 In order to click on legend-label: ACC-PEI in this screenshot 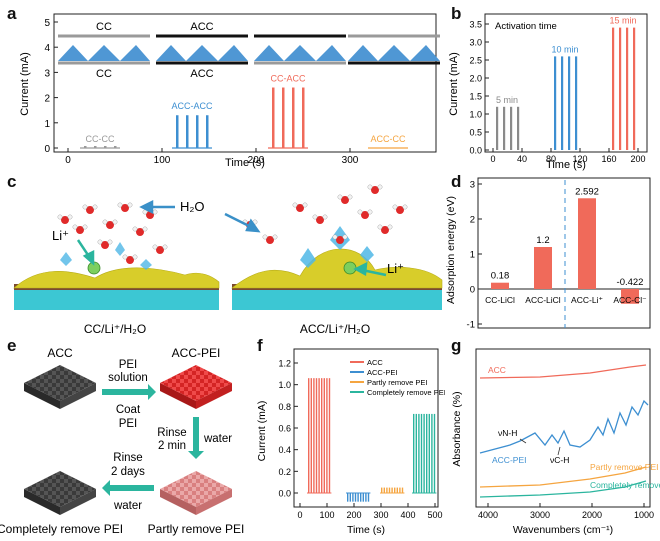, I will do `click(382, 372)`.